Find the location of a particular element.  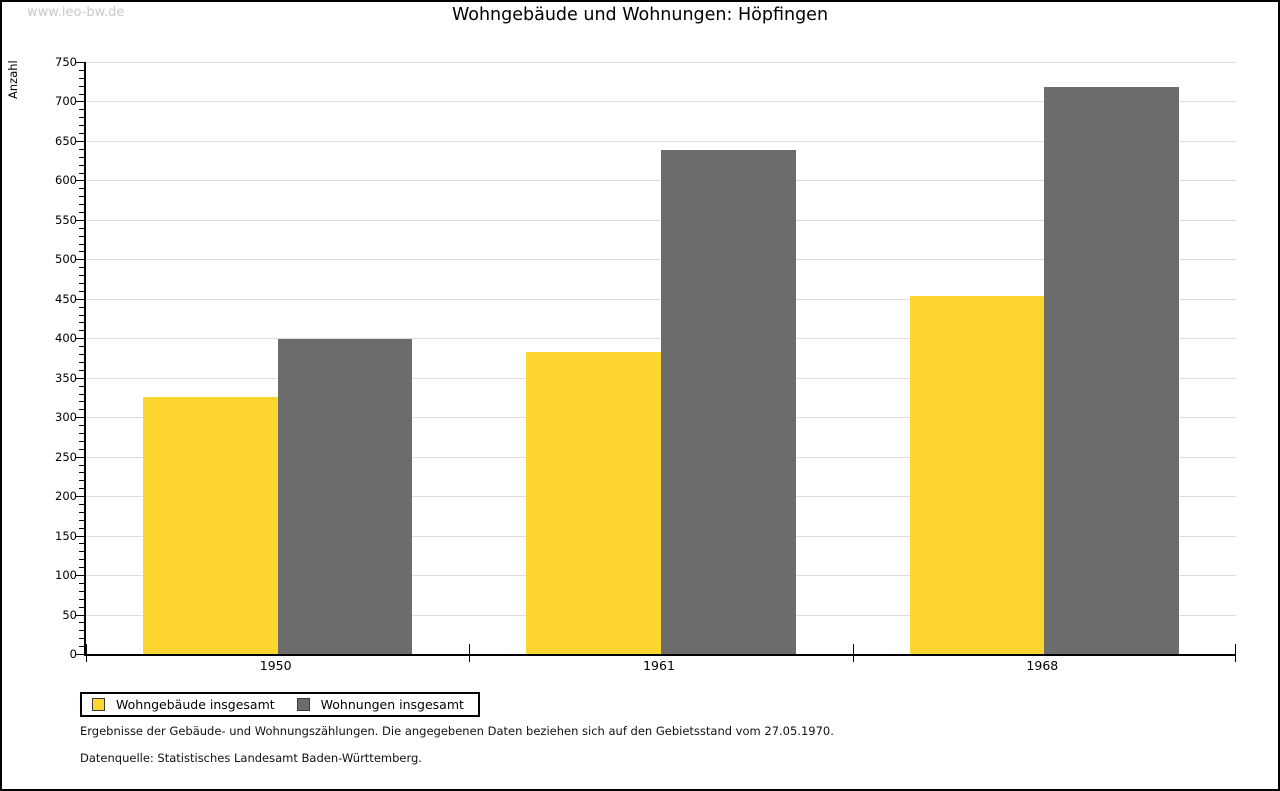

legend-item-wohngebaeude: Wohngebäude insgesamt is located at coordinates (183, 704).